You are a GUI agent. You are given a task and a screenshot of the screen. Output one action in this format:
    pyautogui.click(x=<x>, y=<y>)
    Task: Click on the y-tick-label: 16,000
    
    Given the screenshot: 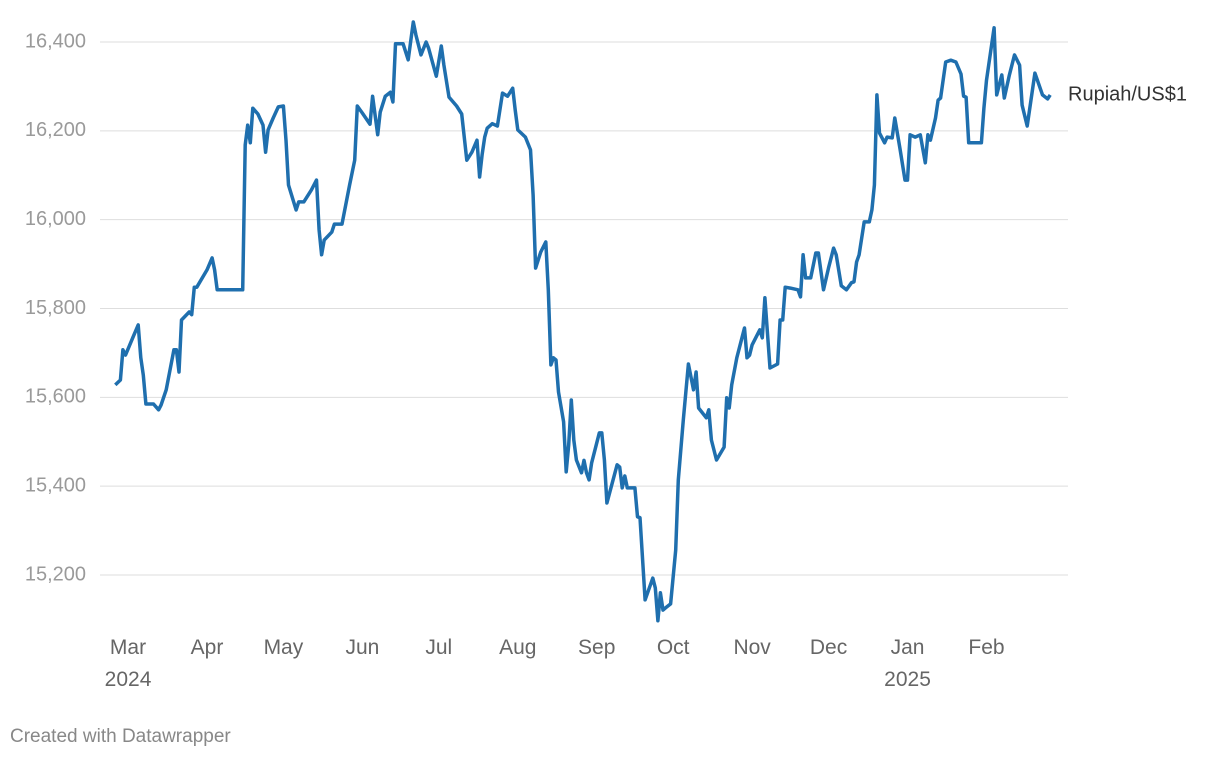 What is the action you would take?
    pyautogui.click(x=55, y=219)
    